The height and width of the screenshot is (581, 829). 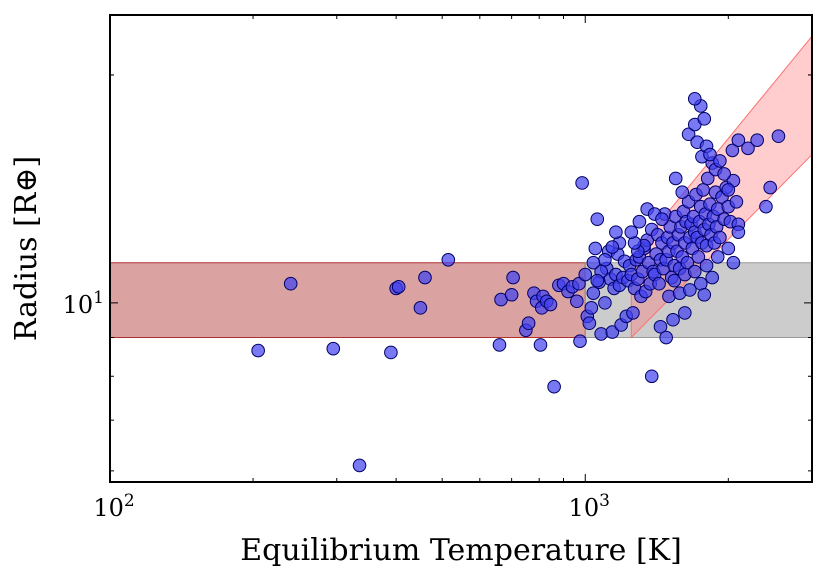 I want to click on x-axis-label: Equilibrium Temperature [K], so click(x=461, y=550).